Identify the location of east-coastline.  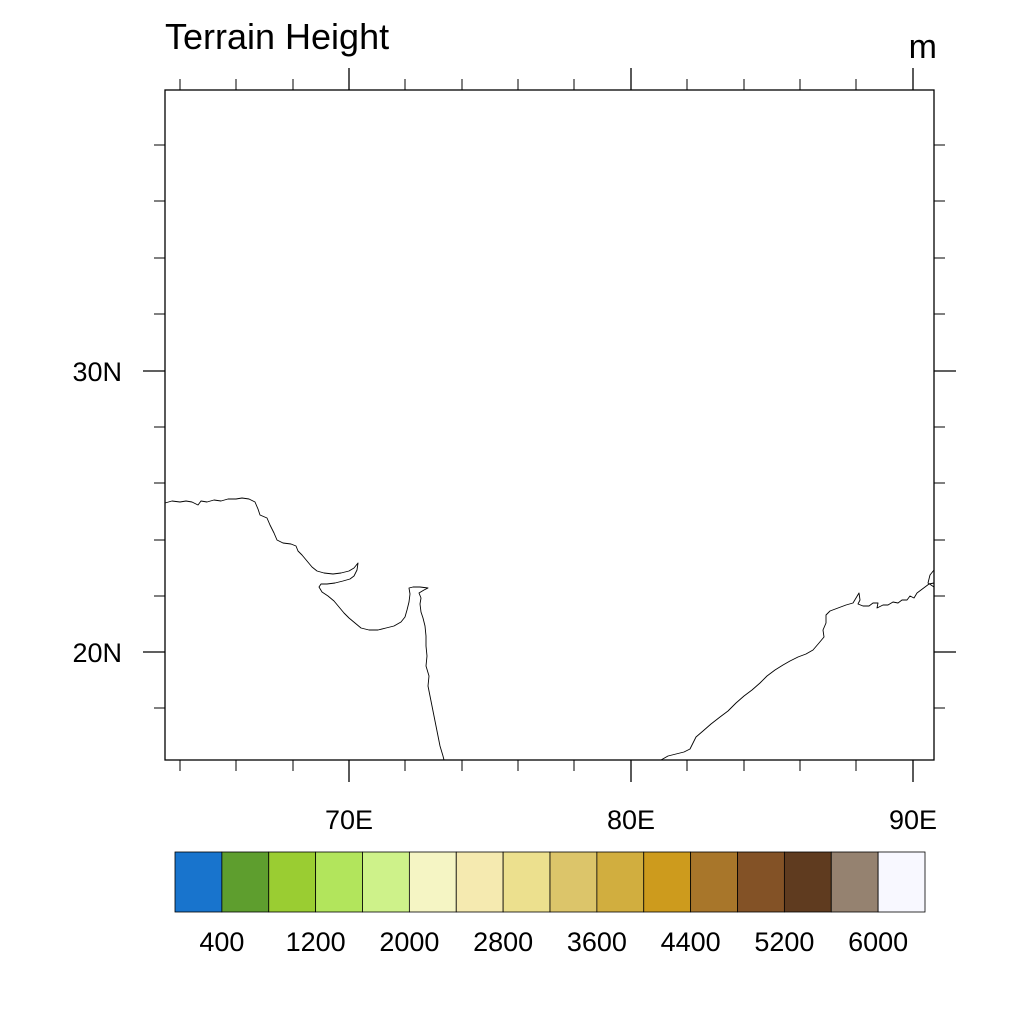
(797, 671).